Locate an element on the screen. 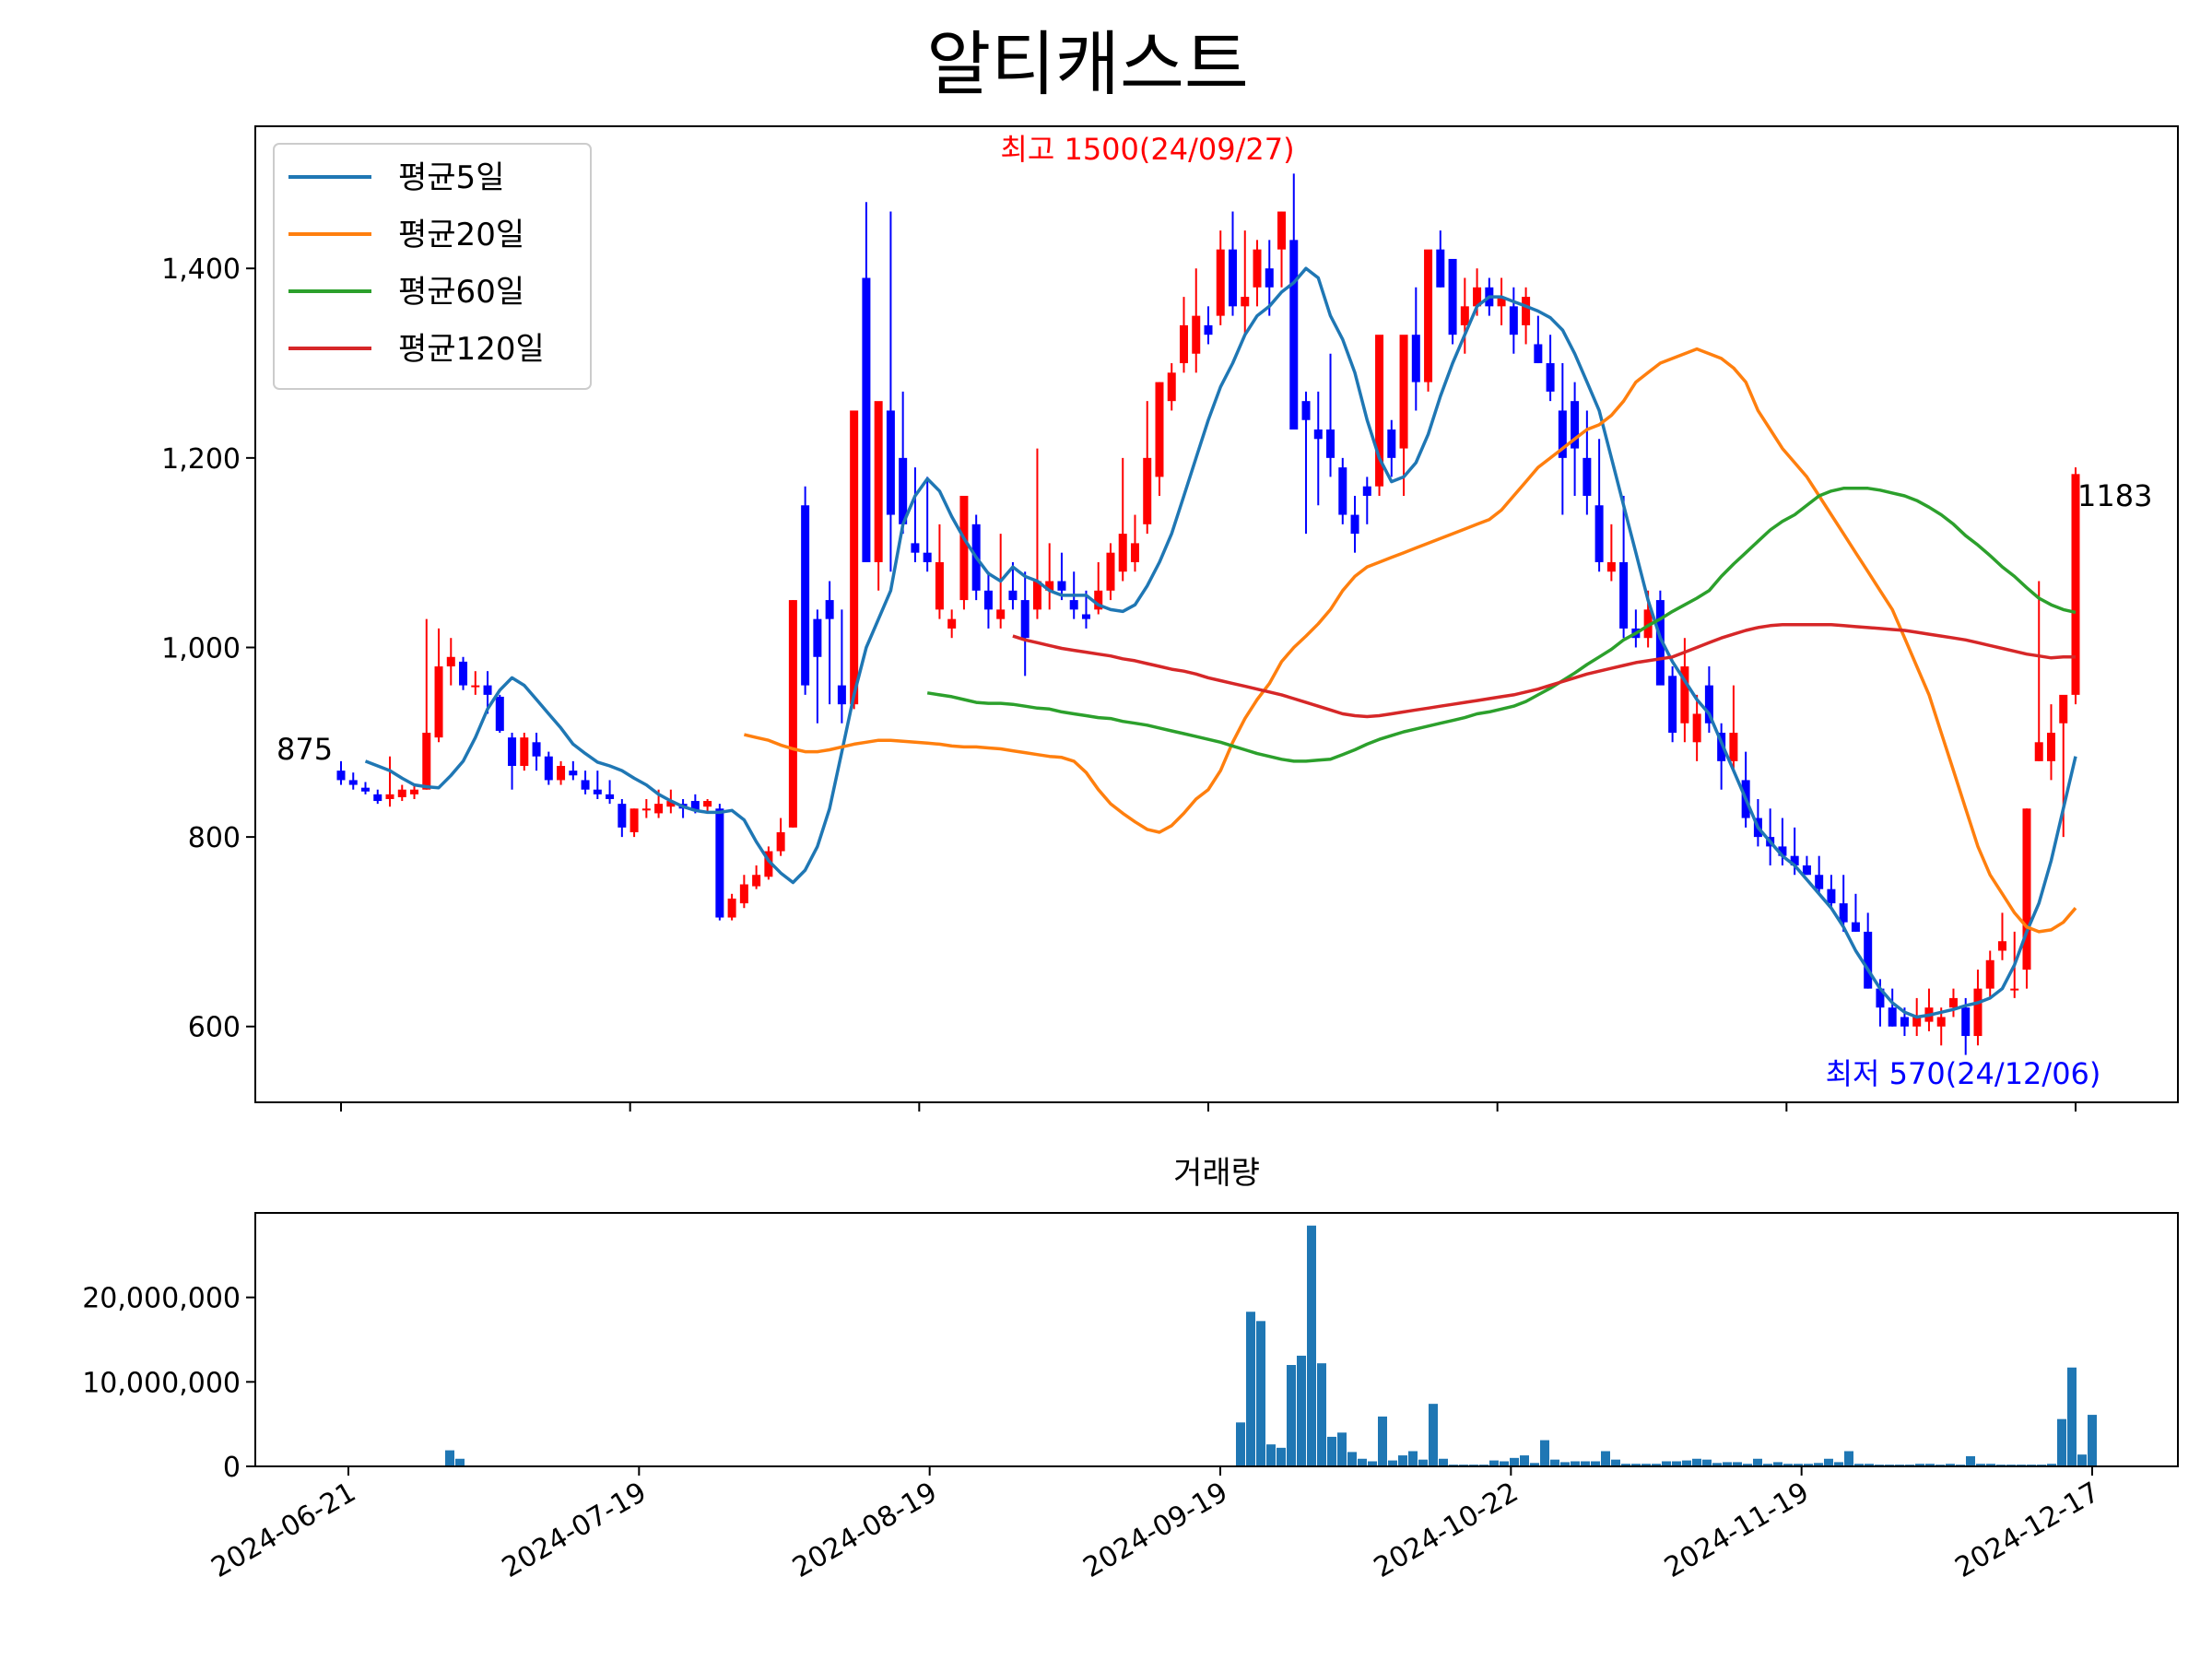  price-y-axis: 600 800 1,000 1,200 1,400 is located at coordinates (208, 648).